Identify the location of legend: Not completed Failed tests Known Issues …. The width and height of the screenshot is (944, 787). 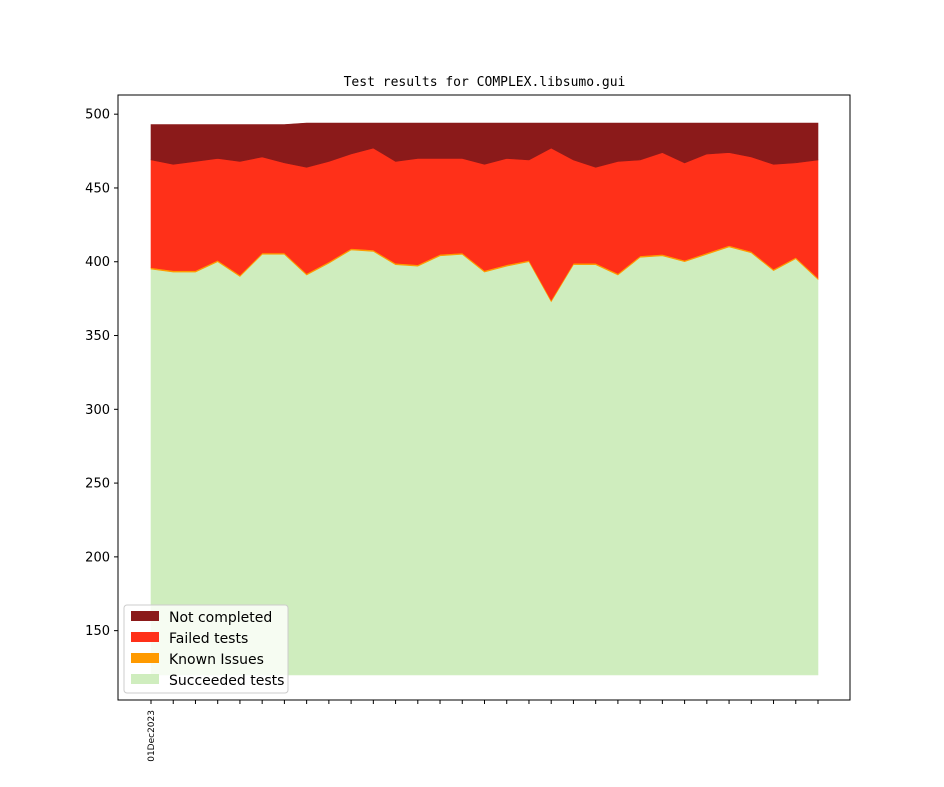
(206, 649).